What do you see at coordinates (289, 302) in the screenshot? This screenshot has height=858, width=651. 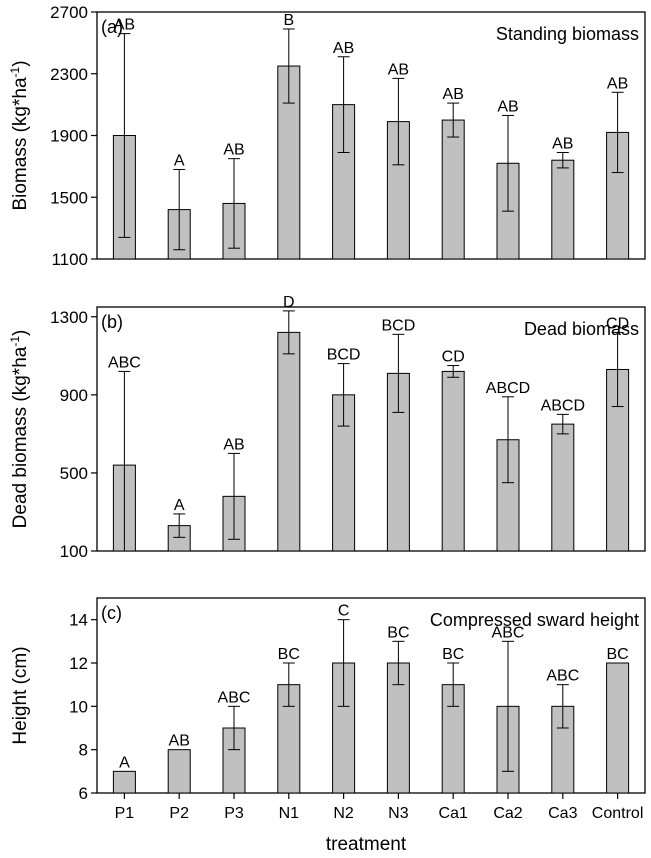 I see `significance-letter: D` at bounding box center [289, 302].